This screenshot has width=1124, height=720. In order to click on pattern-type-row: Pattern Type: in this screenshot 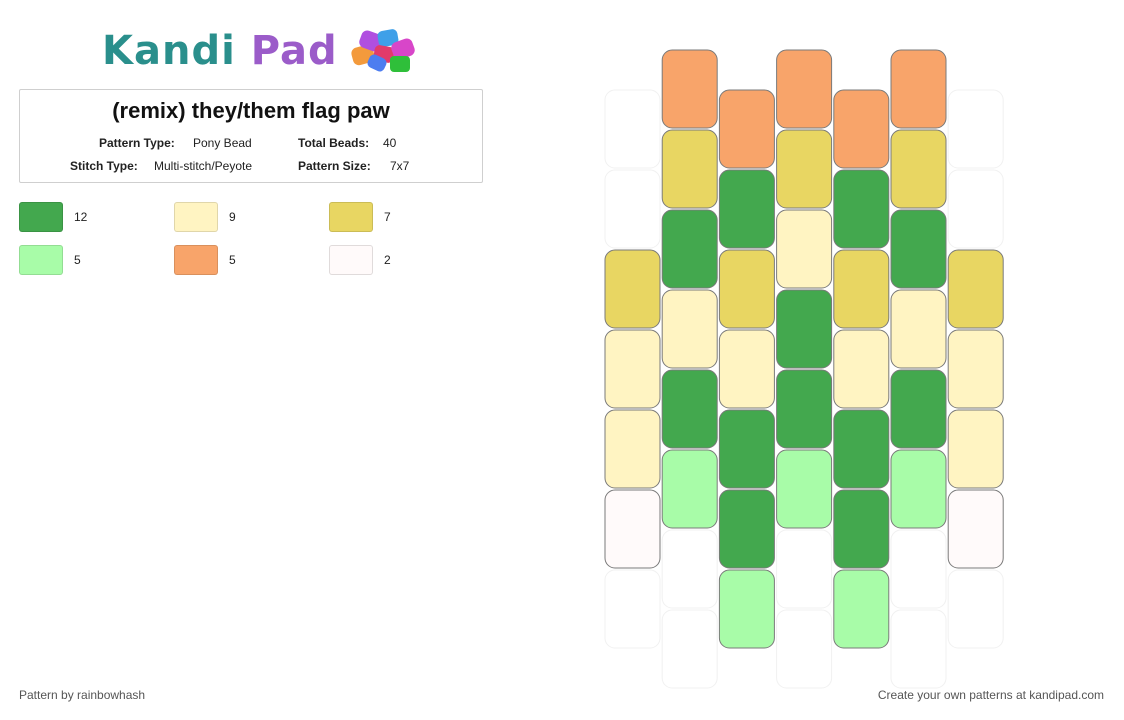, I will do `click(137, 143)`.